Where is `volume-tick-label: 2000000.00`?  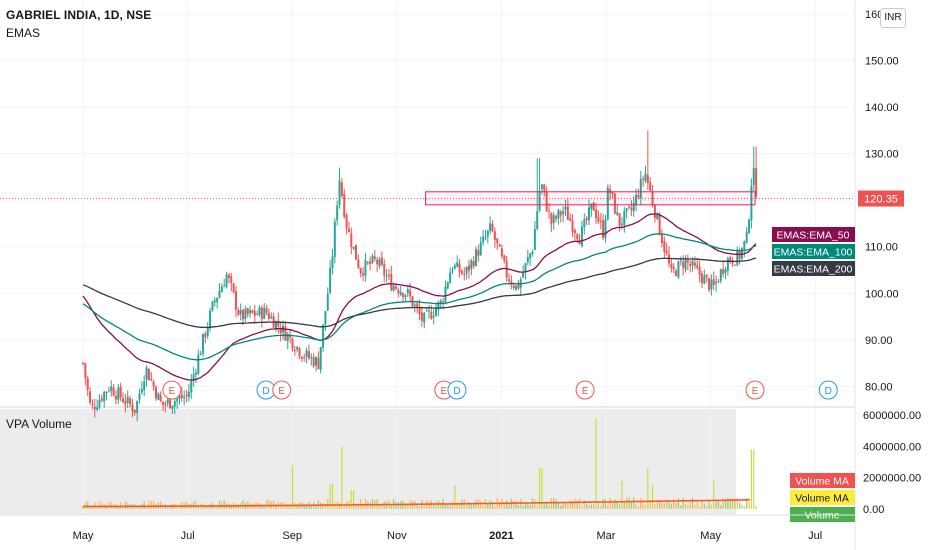 volume-tick-label: 2000000.00 is located at coordinates (892, 479).